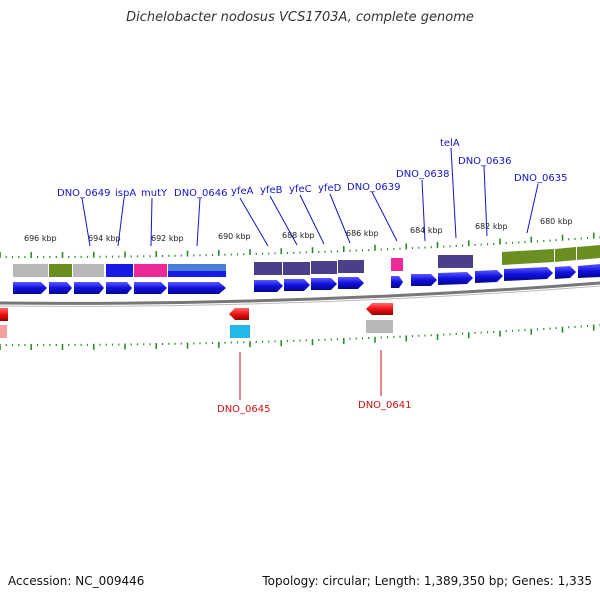  I want to click on gene-label: DNO_0646, so click(201, 193).